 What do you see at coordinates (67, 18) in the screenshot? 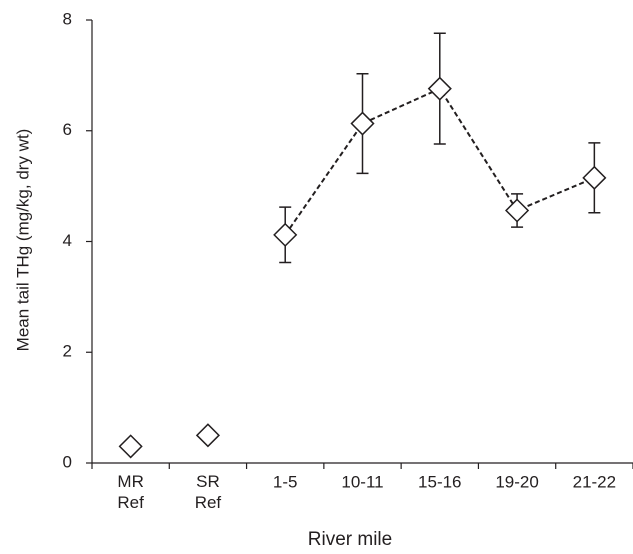
I see `y-tick-label: 8` at bounding box center [67, 18].